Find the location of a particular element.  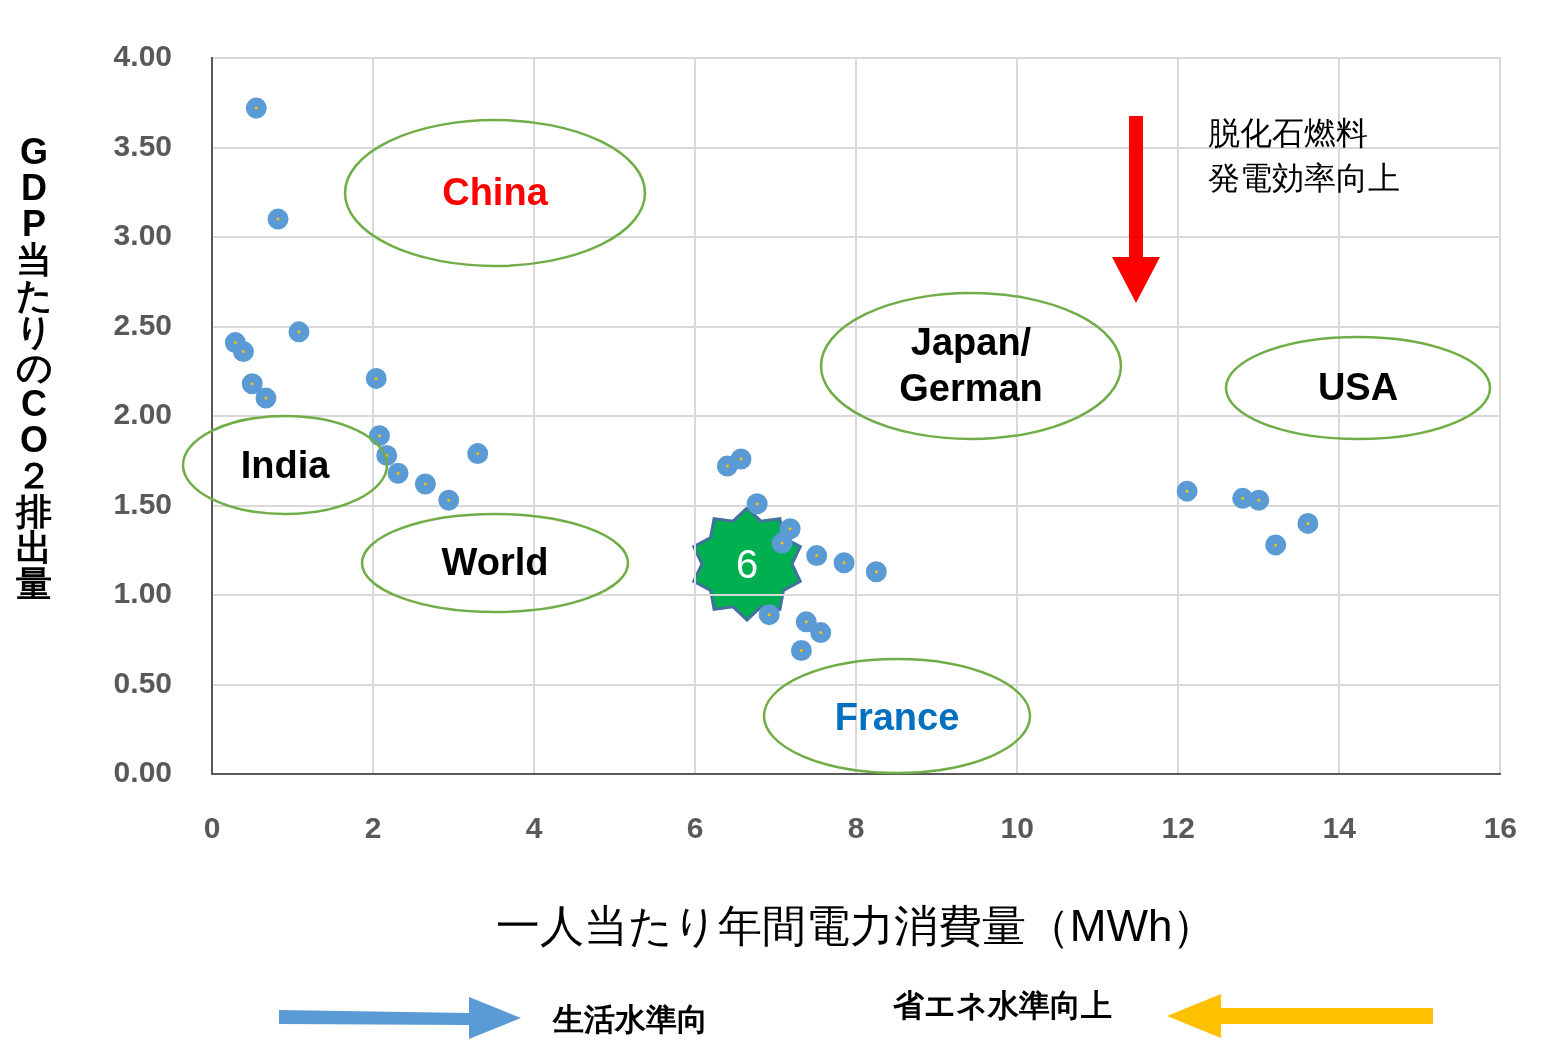

x-tick-label: 6 is located at coordinates (695, 828).